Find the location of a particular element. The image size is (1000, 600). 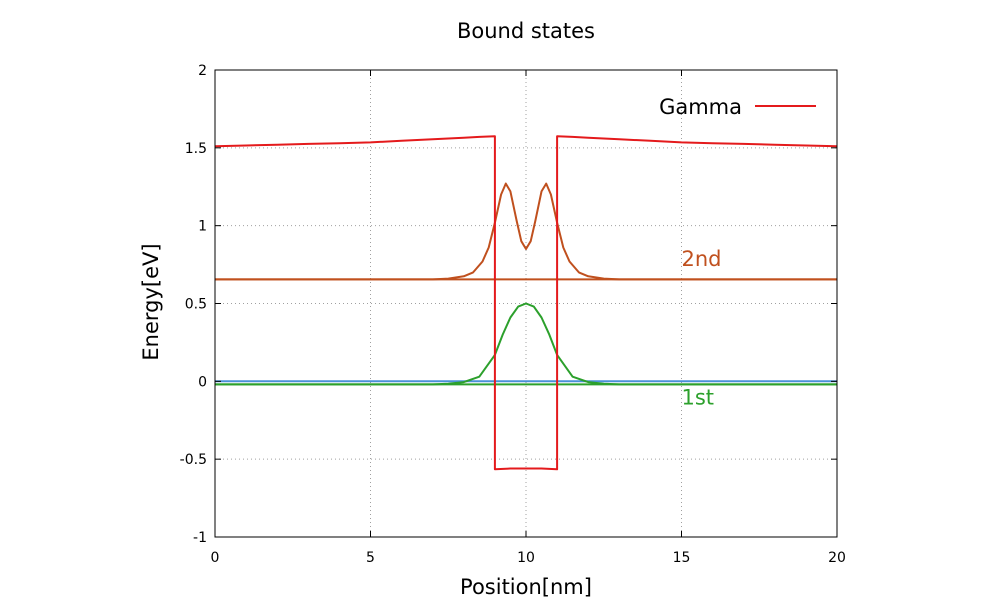

annotation-2nd: 2nd is located at coordinates (702, 259).